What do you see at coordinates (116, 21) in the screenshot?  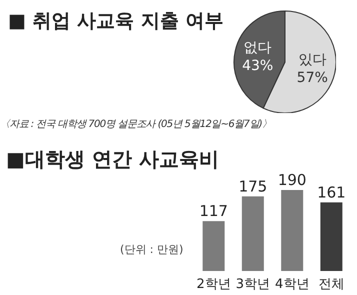 I see `chart-title: ■ 취업 사교육 지출 여부` at bounding box center [116, 21].